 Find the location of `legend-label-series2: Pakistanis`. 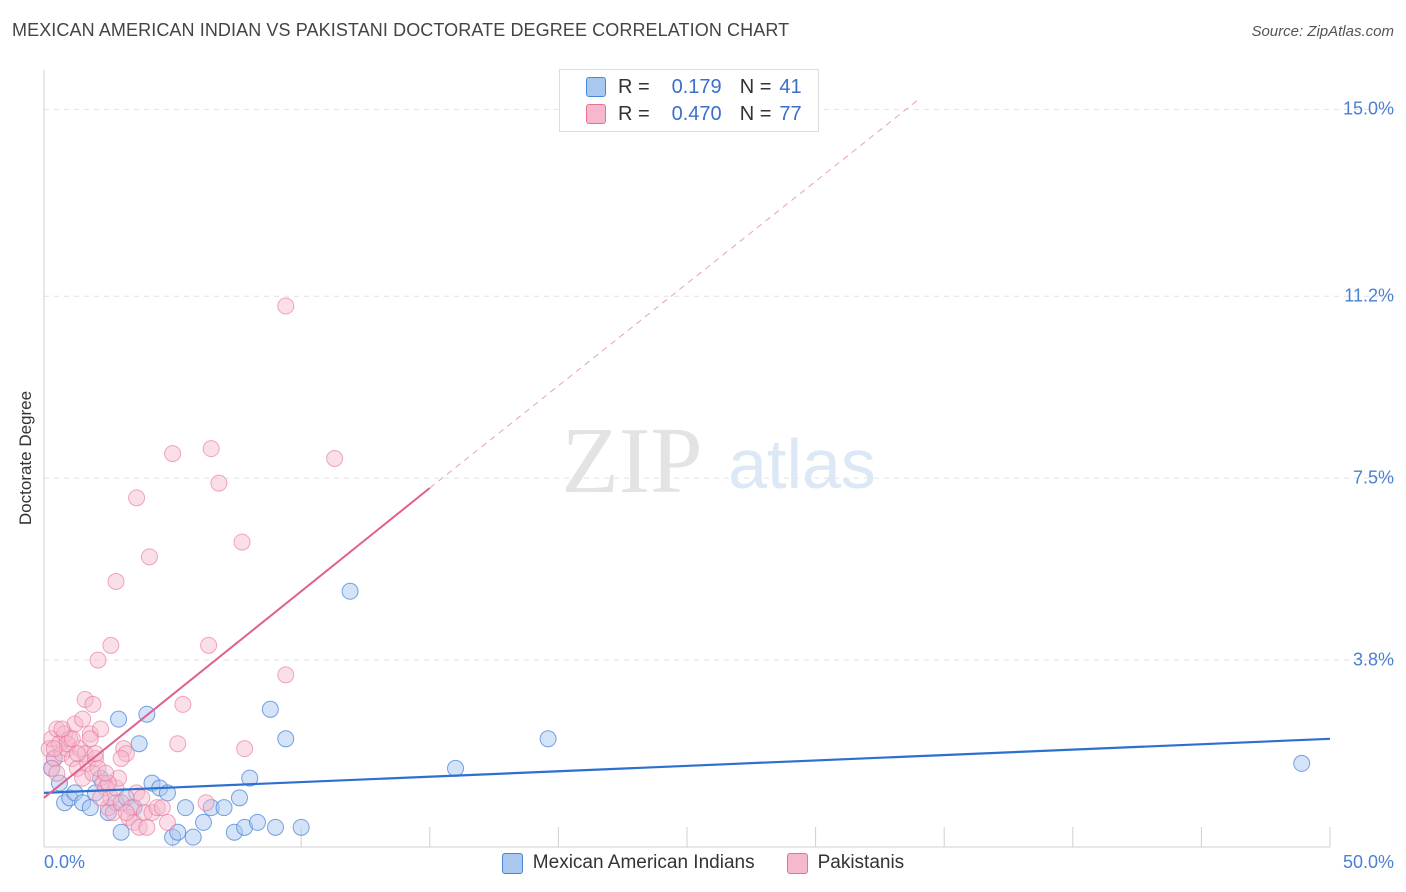

legend-label-series2: Pakistanis is located at coordinates (861, 862).